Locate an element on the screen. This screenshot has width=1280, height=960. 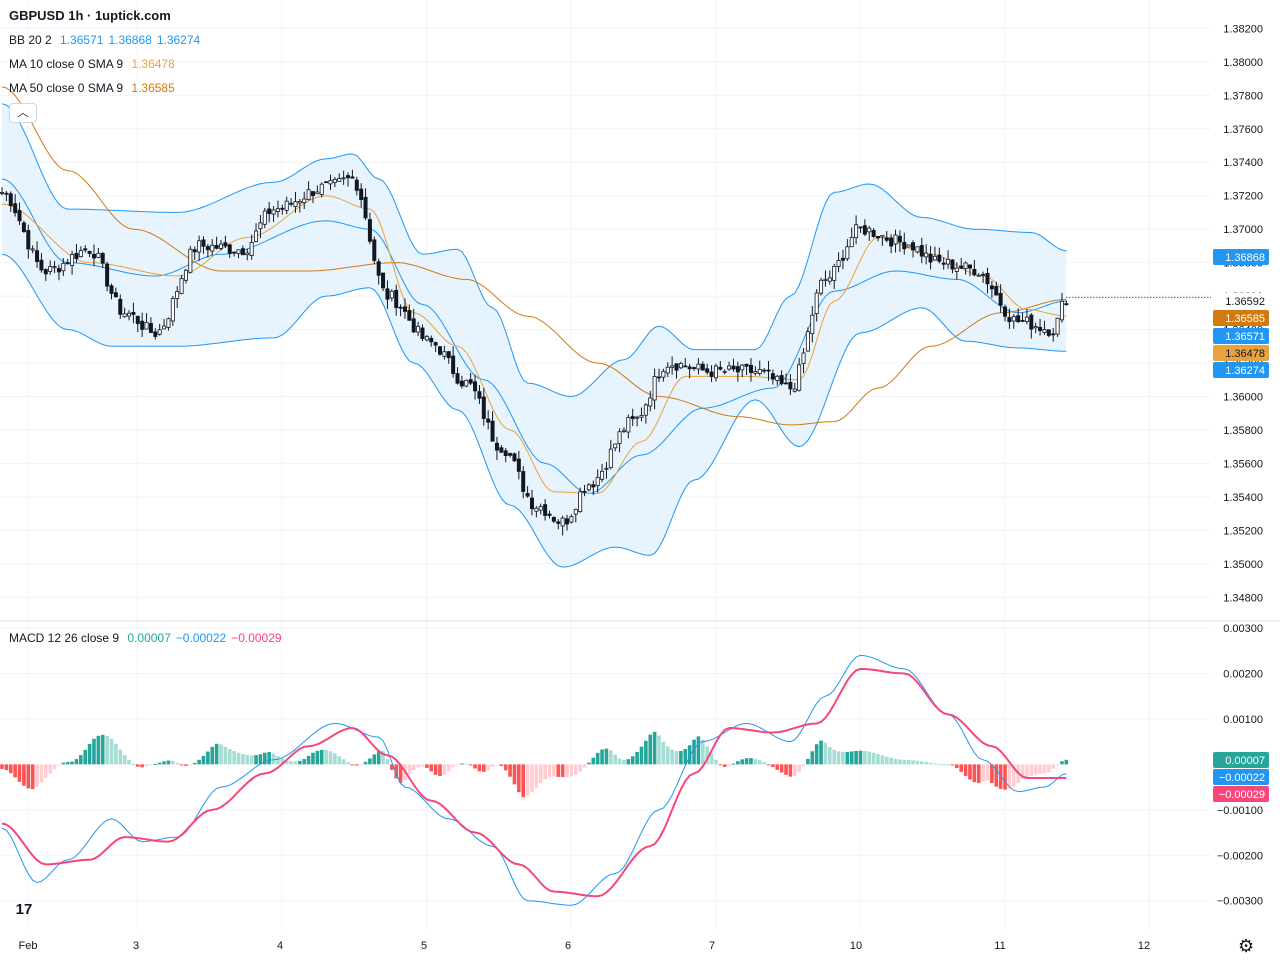
macd-histogram is located at coordinates (534, 764).